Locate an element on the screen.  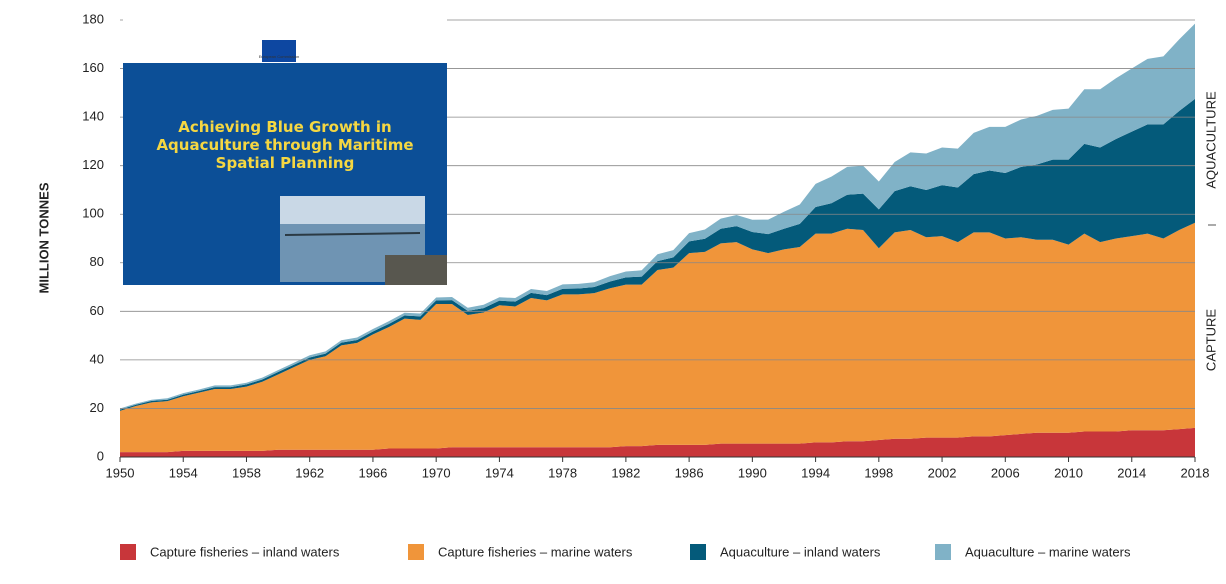
y-axis-label: MILLION TONNES is located at coordinates (43, 237).